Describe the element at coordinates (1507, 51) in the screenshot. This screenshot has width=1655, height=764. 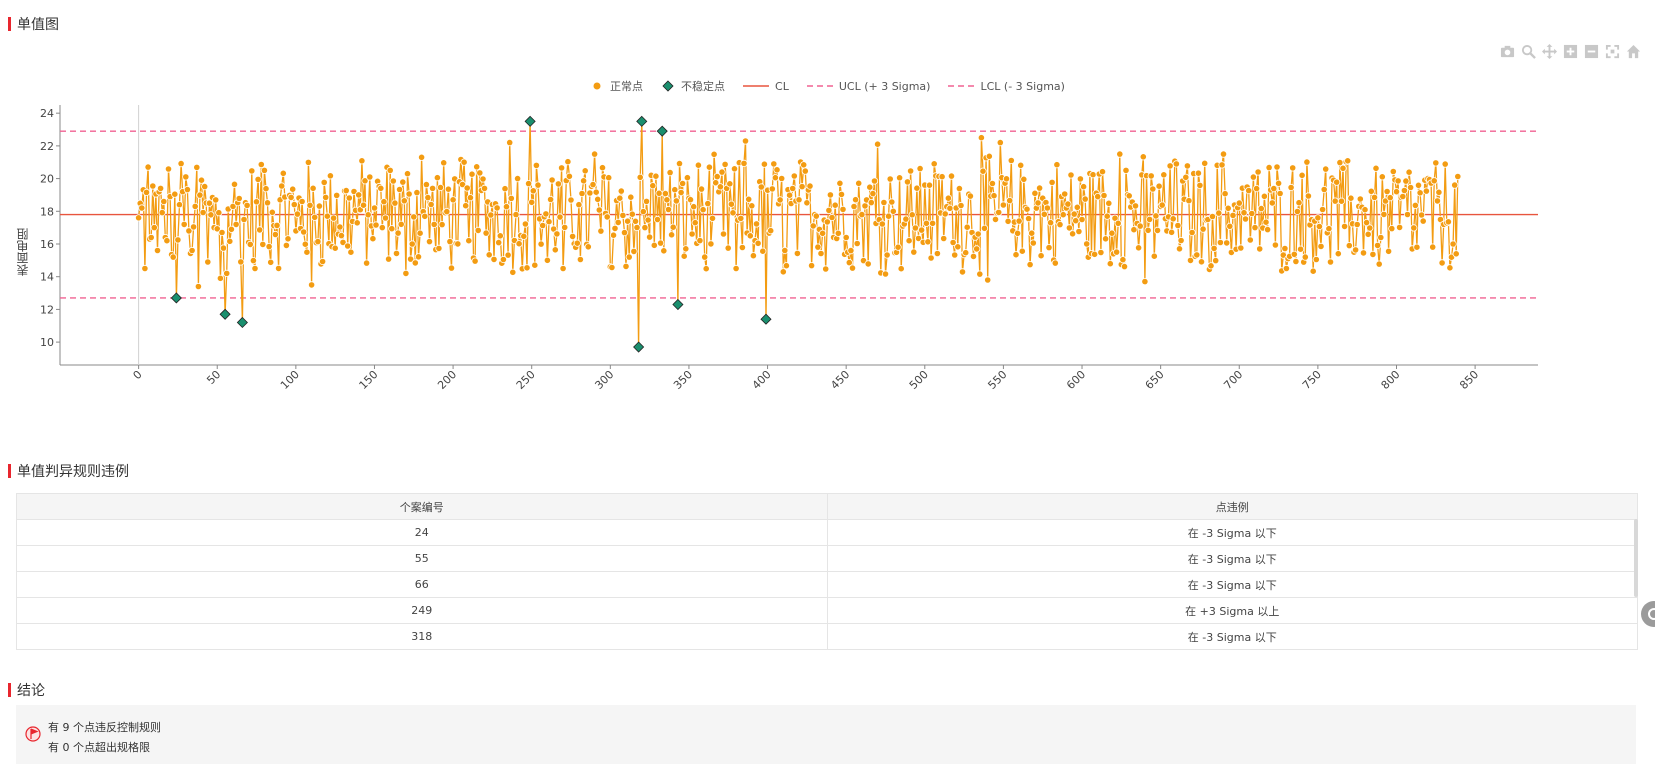
I see `camera-icon` at that location.